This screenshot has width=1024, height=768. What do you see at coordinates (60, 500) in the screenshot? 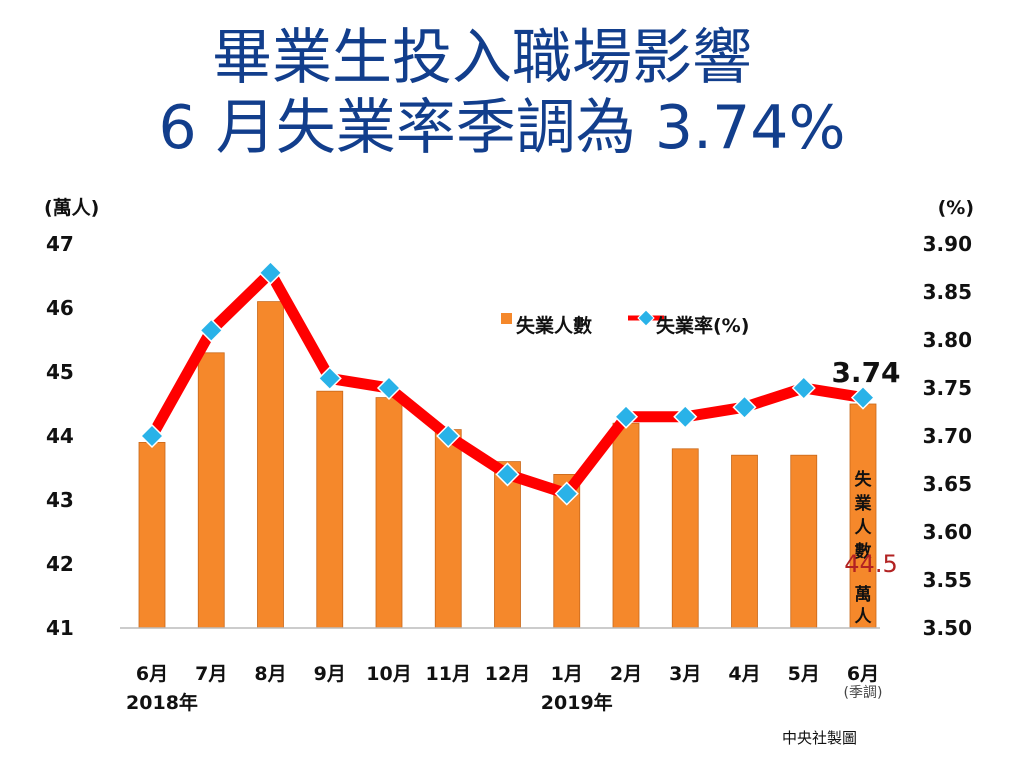
I see `y-left-tick-label: 43` at bounding box center [60, 500].